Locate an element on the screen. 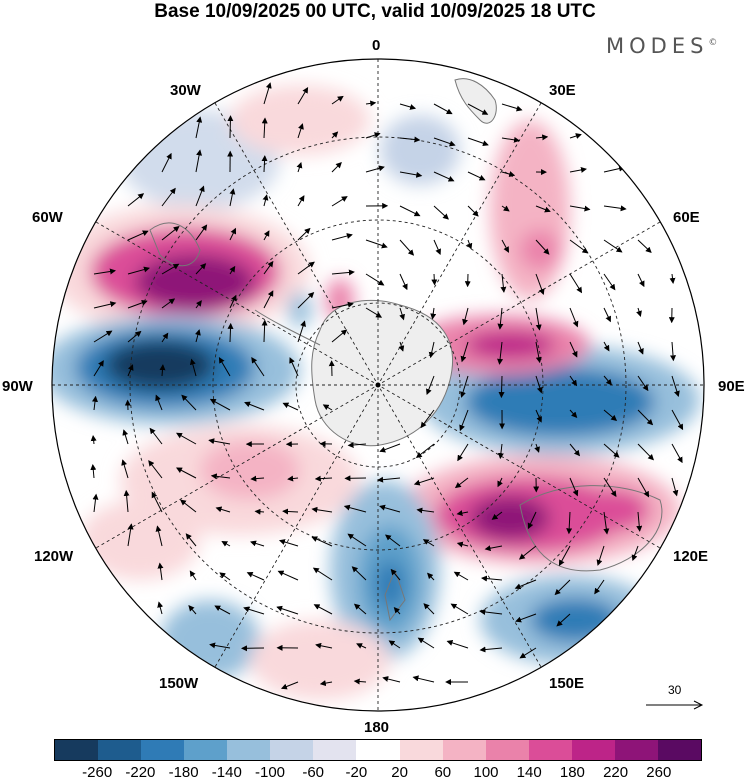 The height and width of the screenshot is (783, 750). brand-logo: MODES© is located at coordinates (661, 46).